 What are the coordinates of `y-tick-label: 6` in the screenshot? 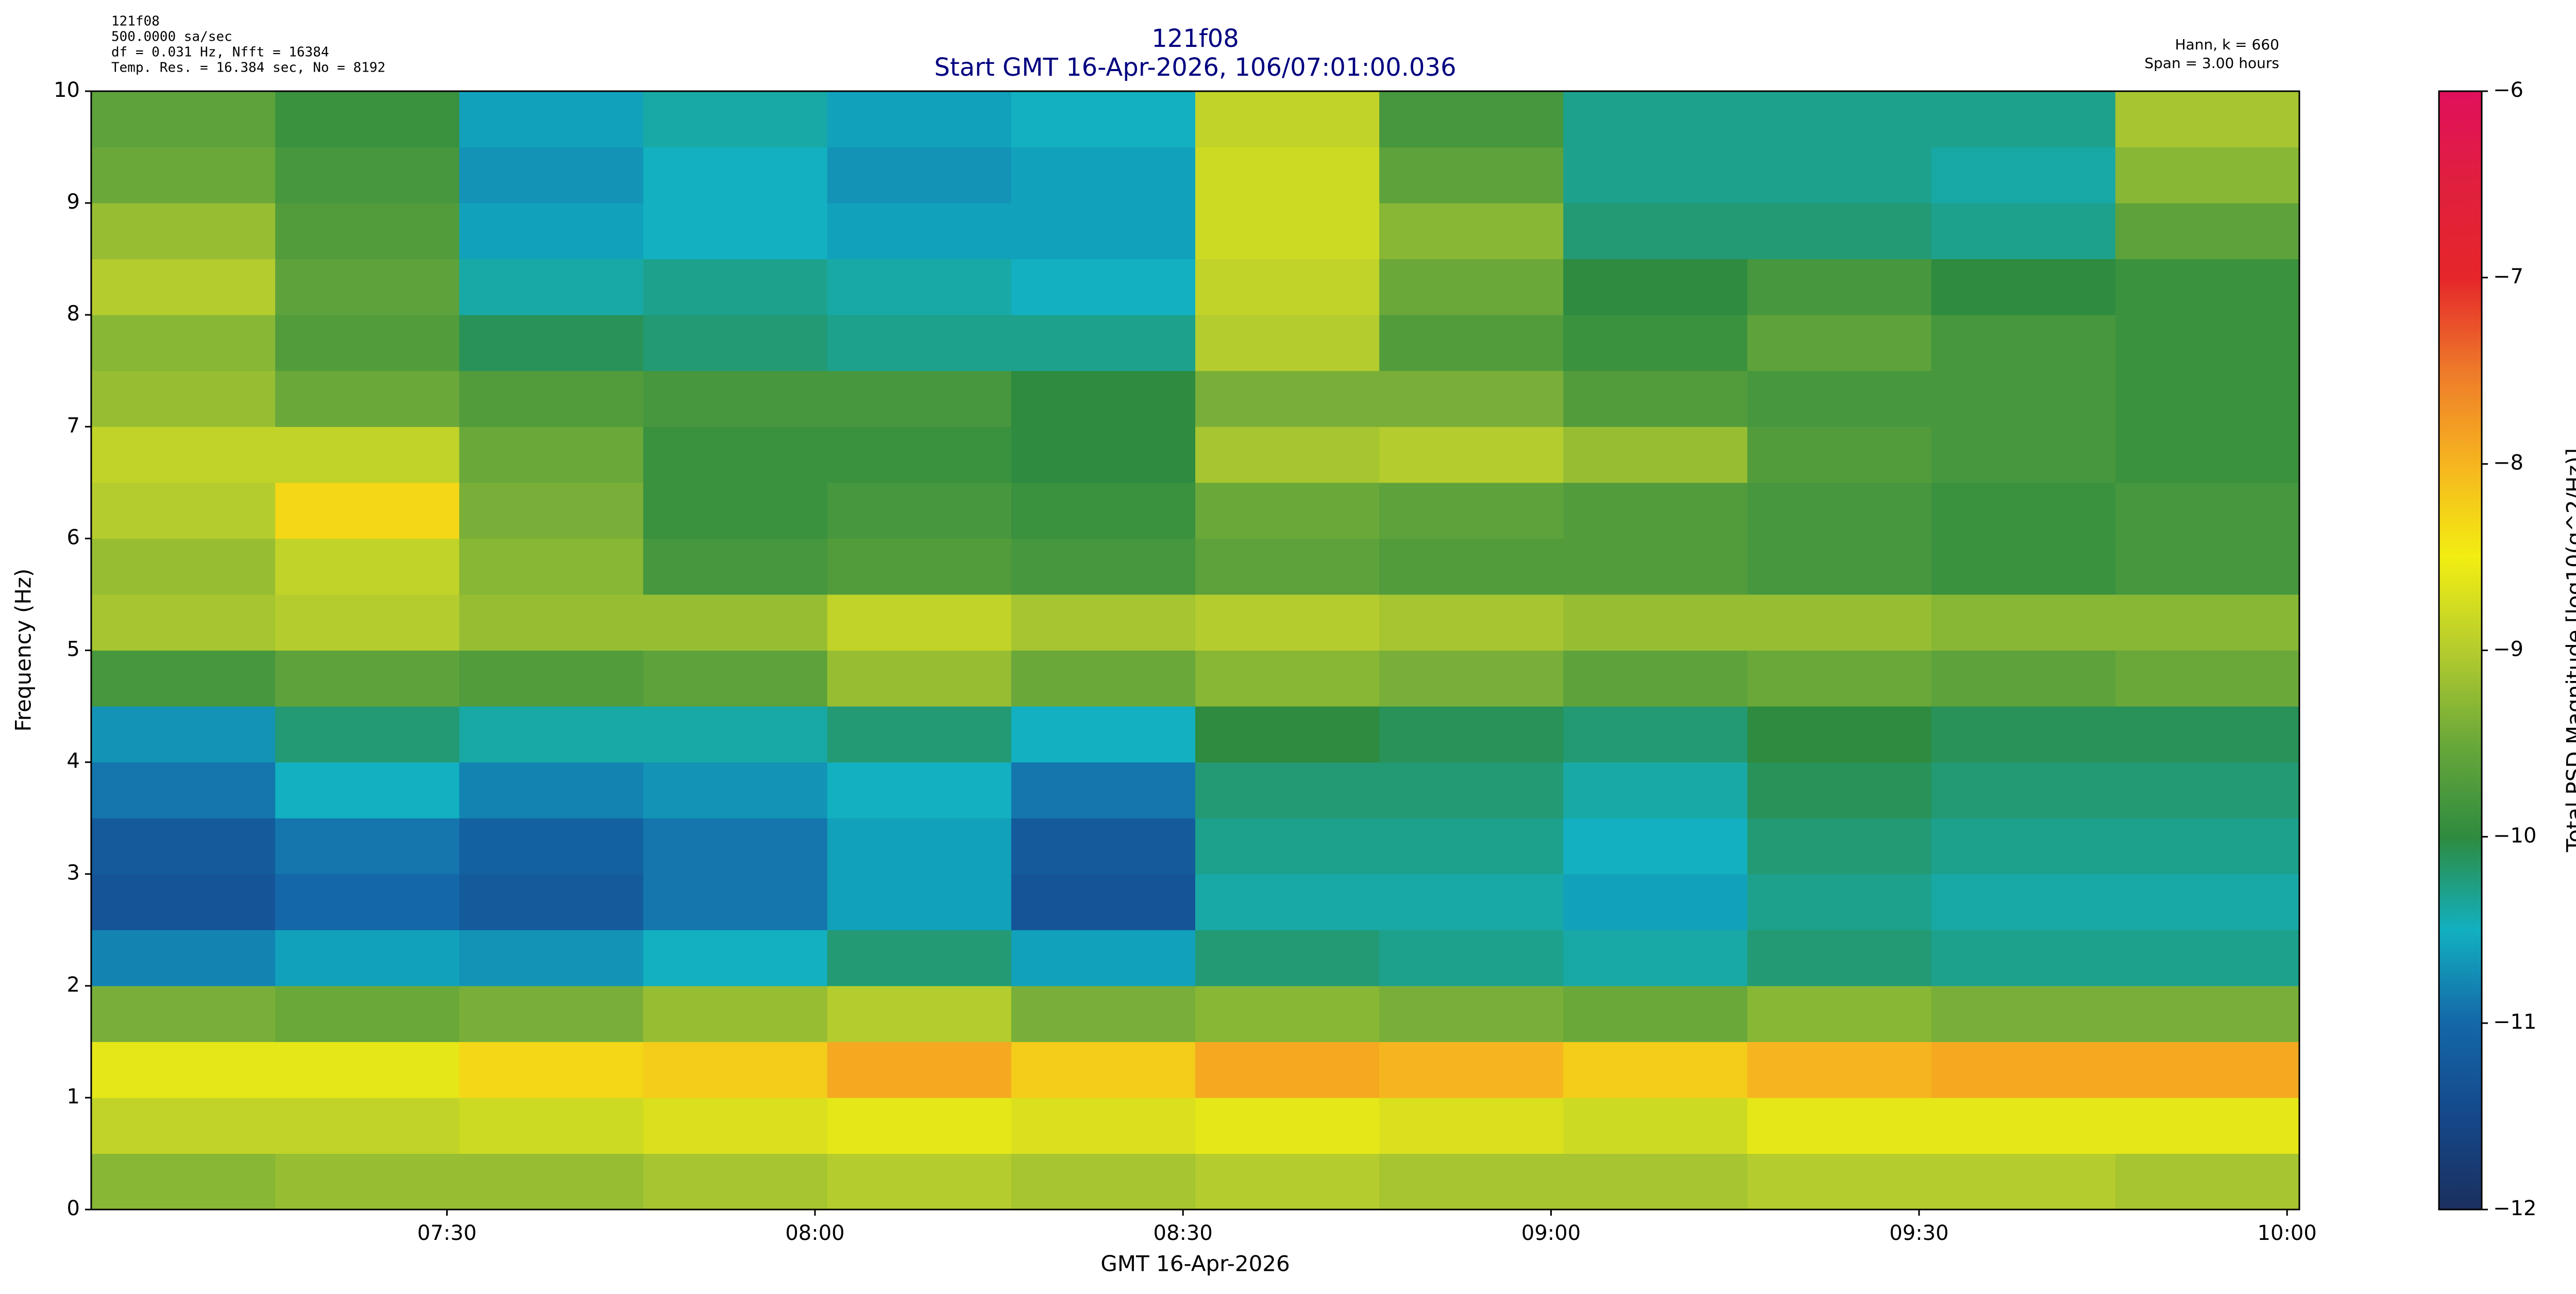 It's located at (73, 537).